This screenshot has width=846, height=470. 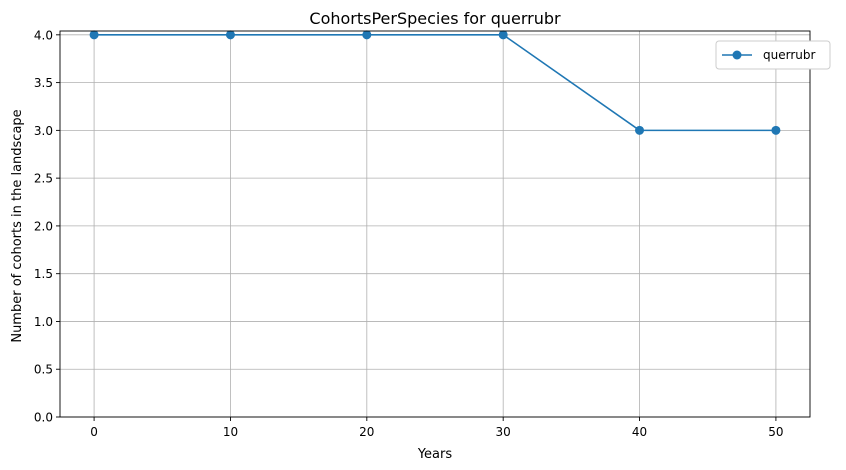 I want to click on y-tick-label: 0.0, so click(x=43, y=418).